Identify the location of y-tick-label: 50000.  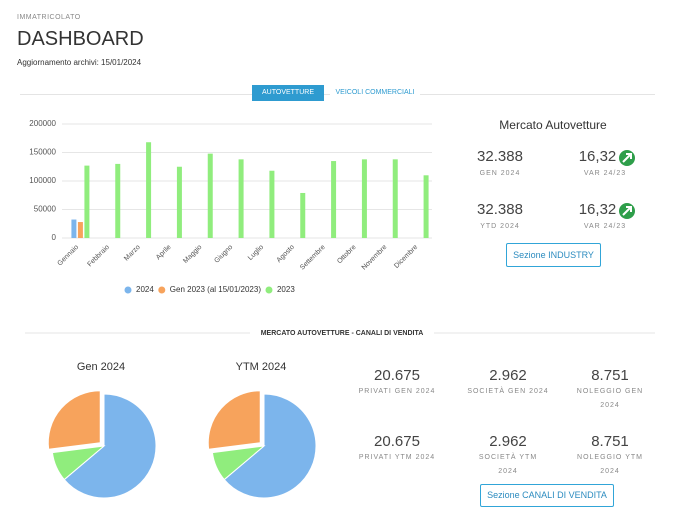
(45, 209).